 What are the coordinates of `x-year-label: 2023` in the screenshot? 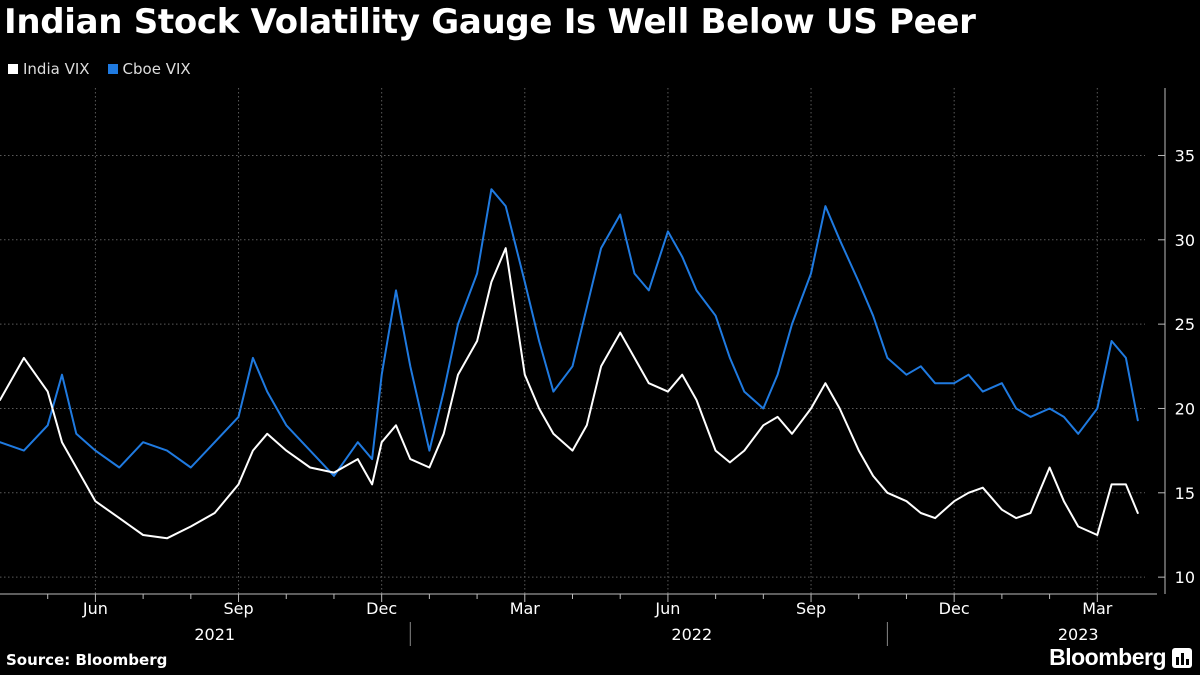 It's located at (1078, 634).